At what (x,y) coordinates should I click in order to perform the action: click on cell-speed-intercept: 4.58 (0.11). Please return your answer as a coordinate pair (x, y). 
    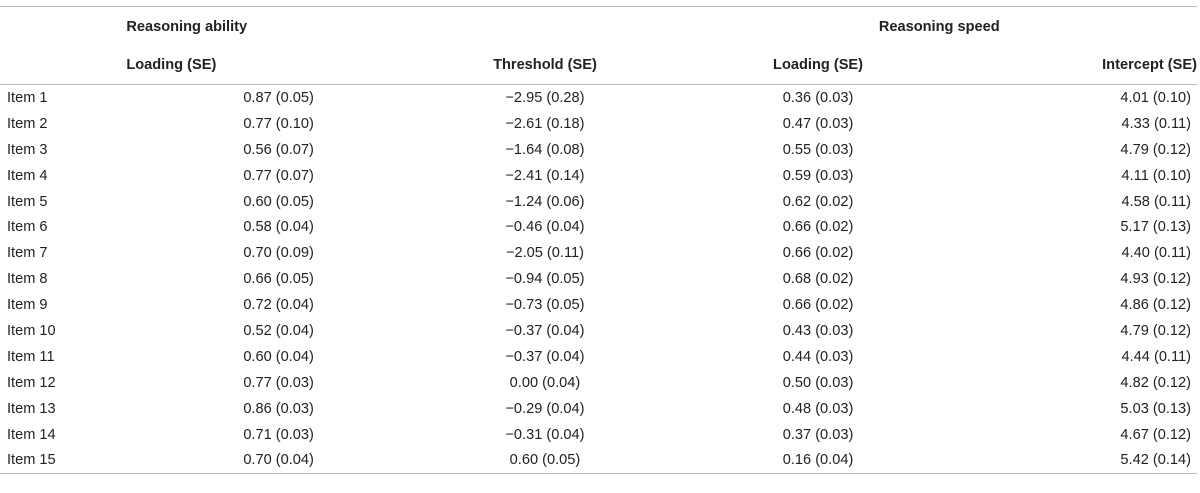
    Looking at the image, I should click on (1156, 201).